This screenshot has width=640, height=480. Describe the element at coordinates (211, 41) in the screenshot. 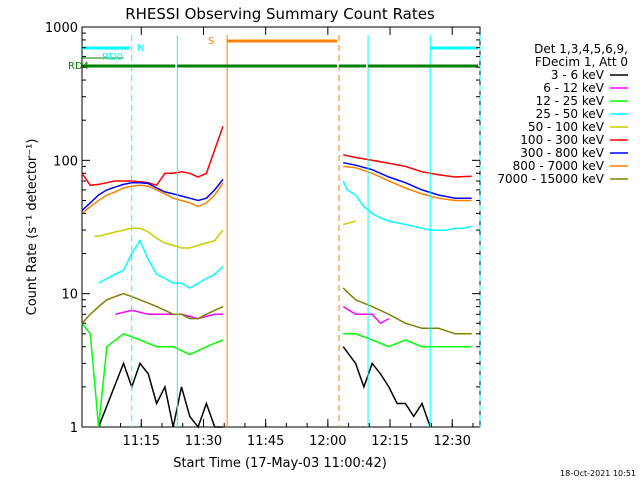

I see `annotation-s: S` at that location.